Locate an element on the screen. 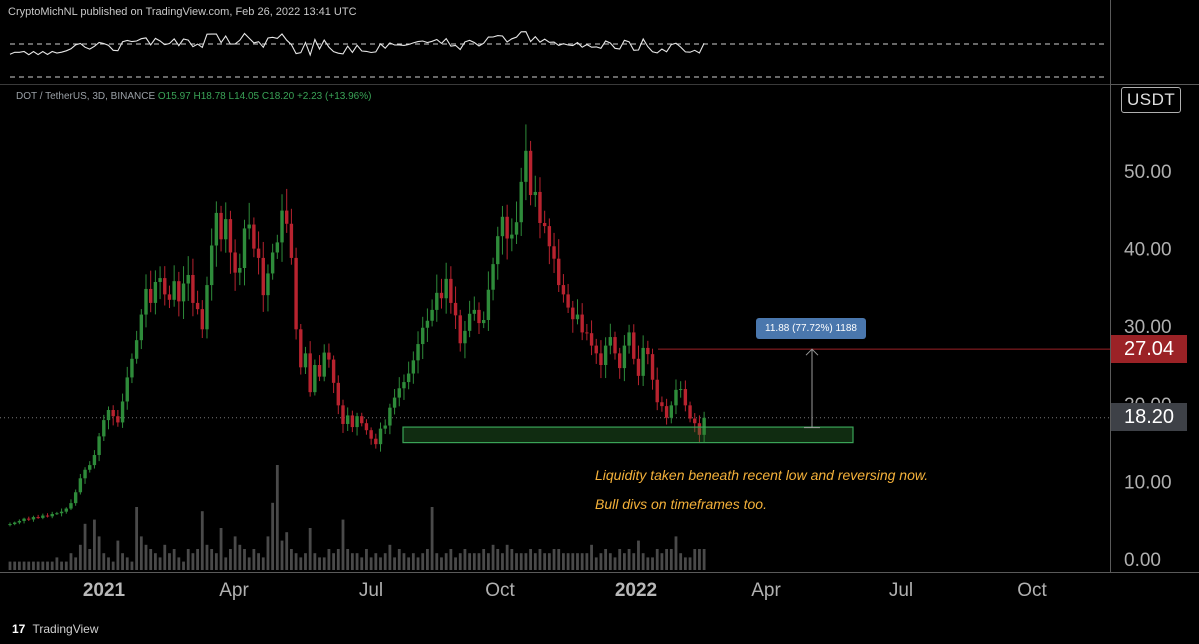 The width and height of the screenshot is (1199, 644). x-tick-labels: 2021 Apr Jul Oct 2022 Apr Jul Oct is located at coordinates (565, 590).